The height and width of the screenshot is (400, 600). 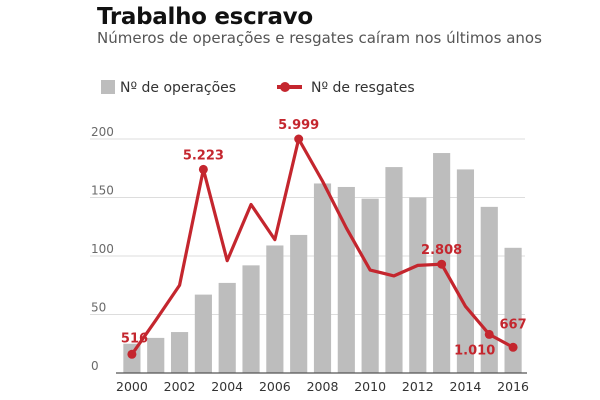 What do you see at coordinates (258, 88) in the screenshot?
I see `legend: Nº de operações Nº de resgates` at bounding box center [258, 88].